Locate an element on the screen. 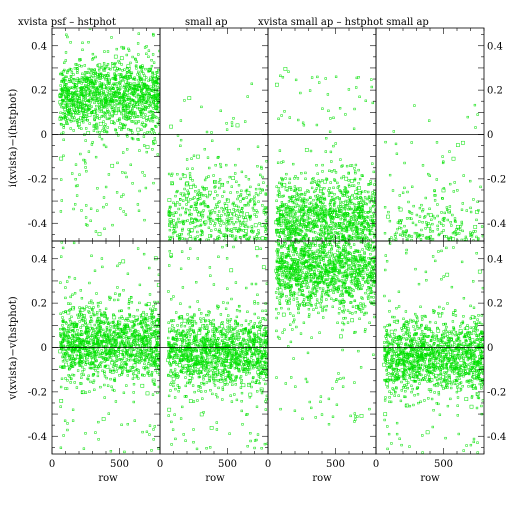 The width and height of the screenshot is (512, 512). chart-title-left: xvista psf – hstphot is located at coordinates (67, 22).